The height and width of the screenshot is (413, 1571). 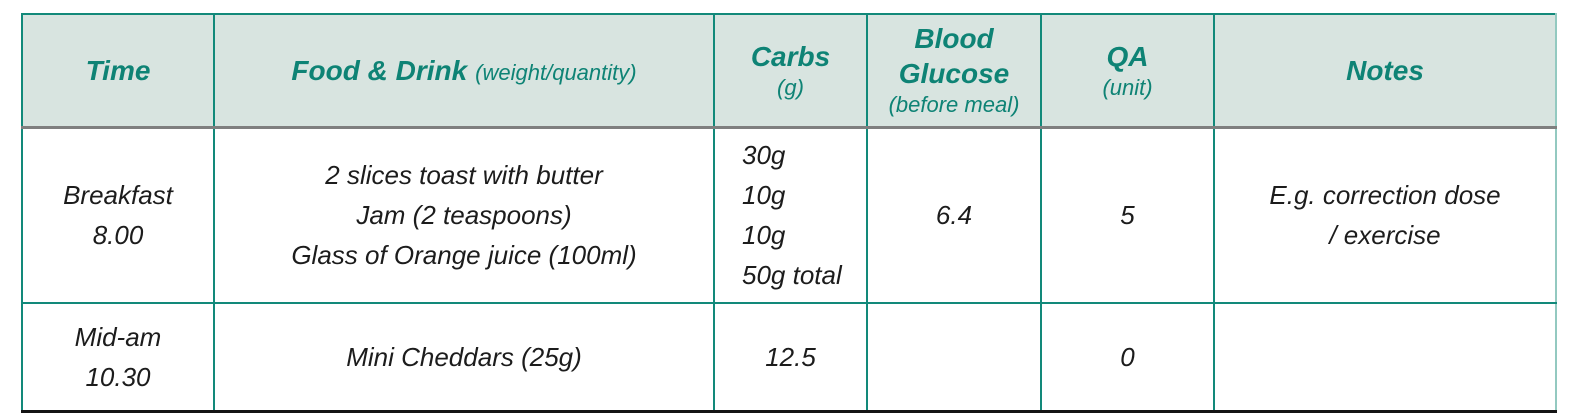 What do you see at coordinates (379, 70) in the screenshot?
I see `header-food-label: Food & Drink` at bounding box center [379, 70].